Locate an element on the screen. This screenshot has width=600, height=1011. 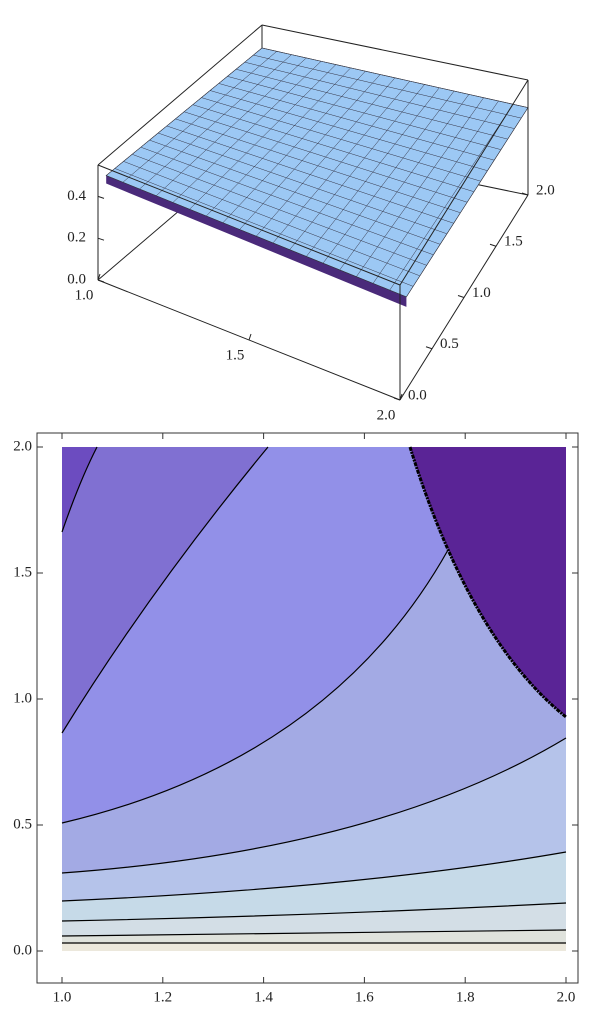
z-tick-label: 0.2 is located at coordinates (76, 238).